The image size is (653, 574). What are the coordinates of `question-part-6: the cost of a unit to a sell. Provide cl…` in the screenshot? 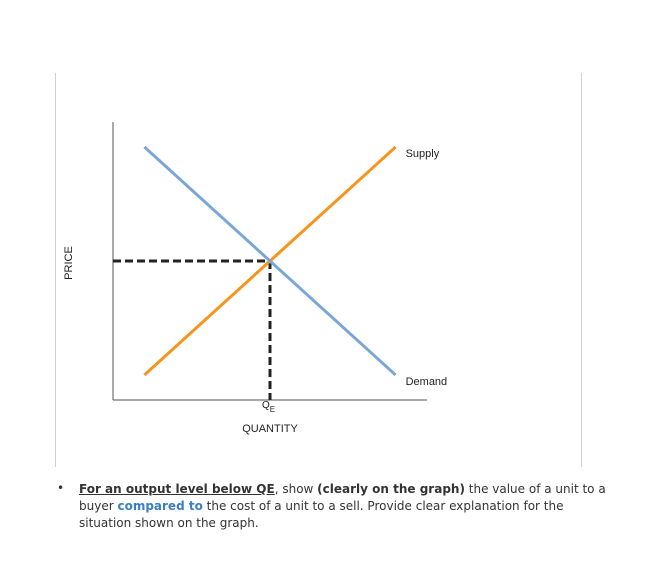 It's located at (321, 514).